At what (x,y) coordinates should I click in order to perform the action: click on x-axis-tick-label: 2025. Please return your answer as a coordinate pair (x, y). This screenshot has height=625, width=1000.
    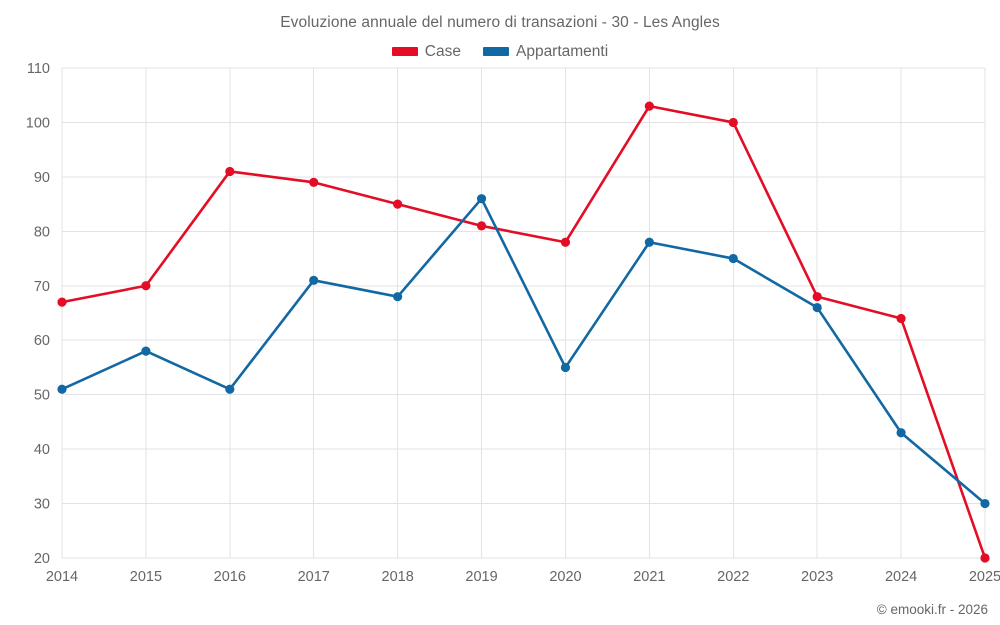
    Looking at the image, I should click on (984, 577).